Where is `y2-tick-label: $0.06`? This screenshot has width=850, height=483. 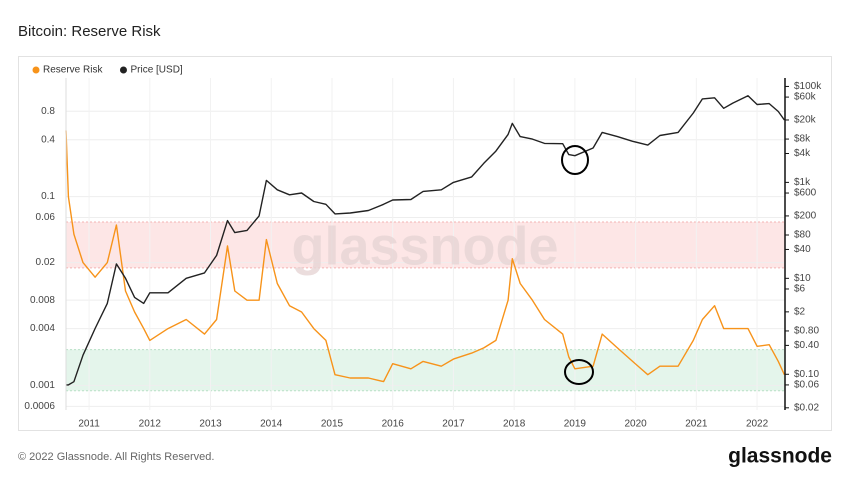 y2-tick-label: $0.06 is located at coordinates (806, 385).